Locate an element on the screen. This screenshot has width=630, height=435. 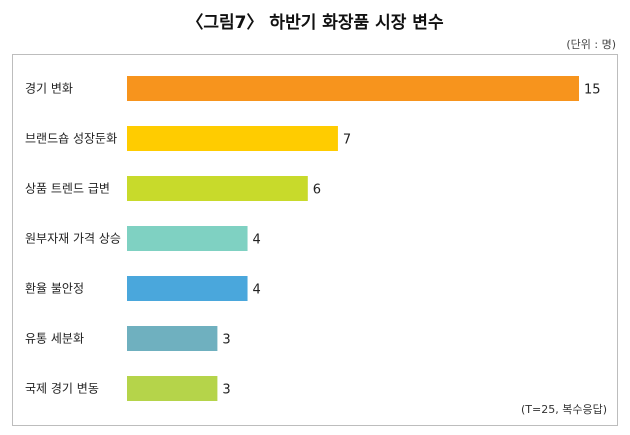
value-label: 15 is located at coordinates (592, 90).